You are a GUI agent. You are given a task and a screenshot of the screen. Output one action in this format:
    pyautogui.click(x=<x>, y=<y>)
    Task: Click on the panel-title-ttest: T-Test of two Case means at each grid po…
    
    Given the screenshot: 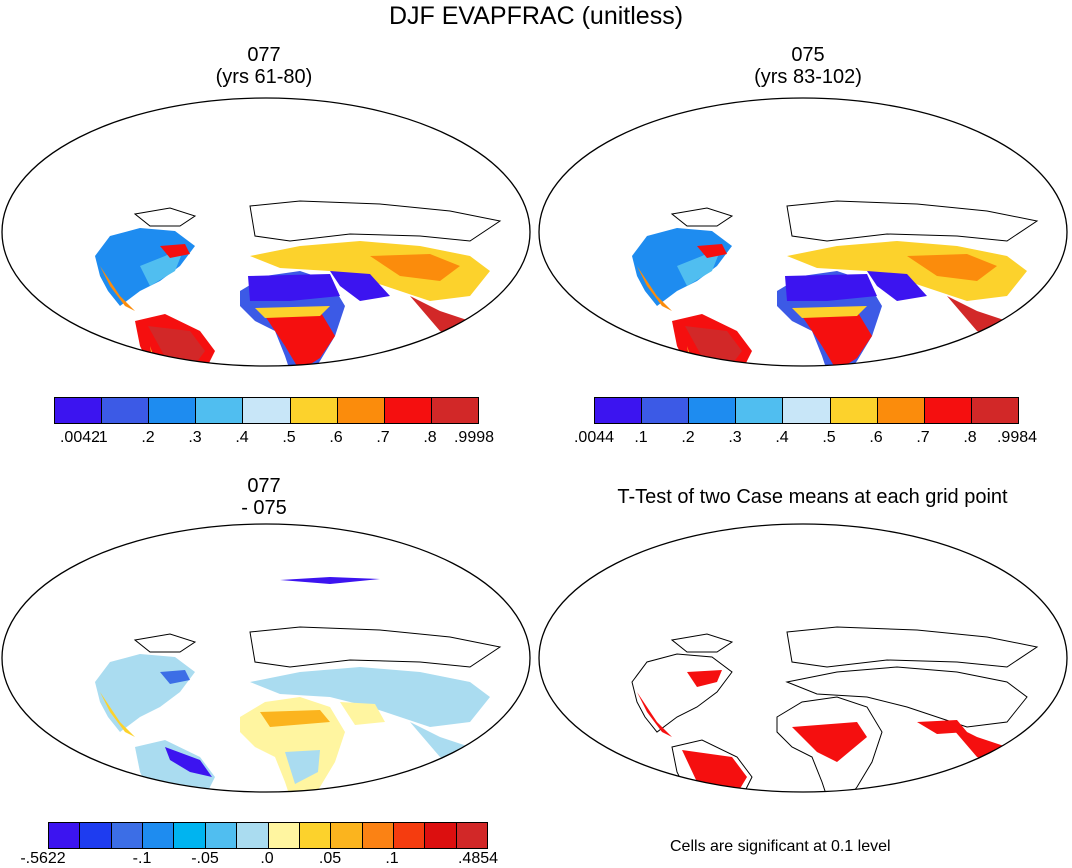 What is the action you would take?
    pyautogui.click(x=812, y=497)
    